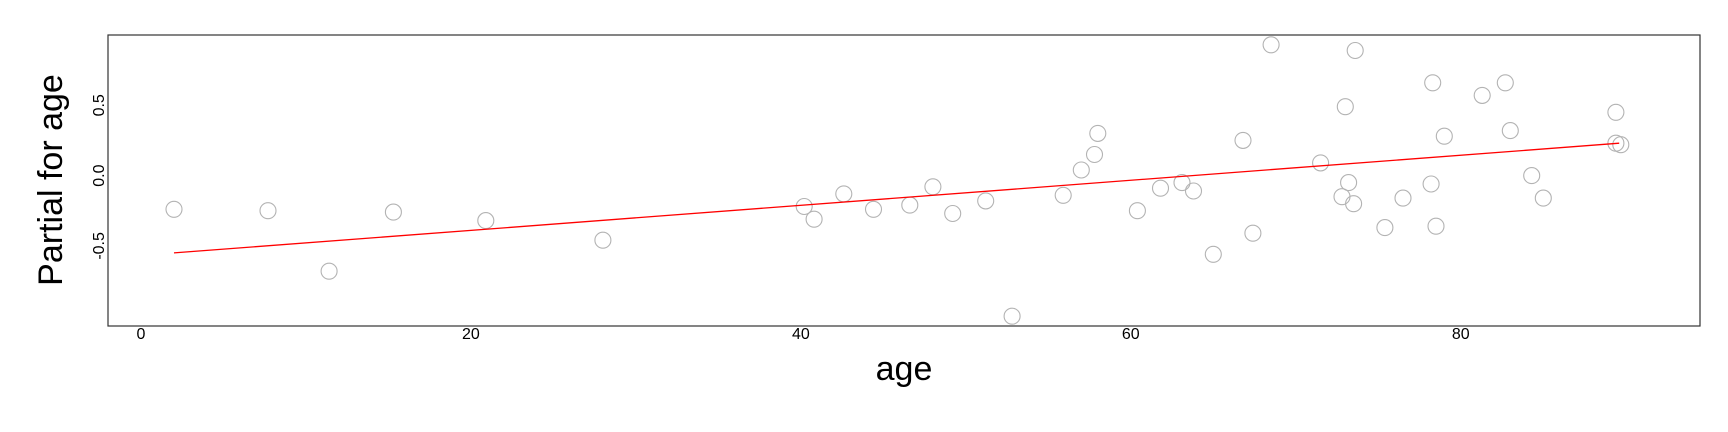  I want to click on x-tick-label: 0, so click(141, 334).